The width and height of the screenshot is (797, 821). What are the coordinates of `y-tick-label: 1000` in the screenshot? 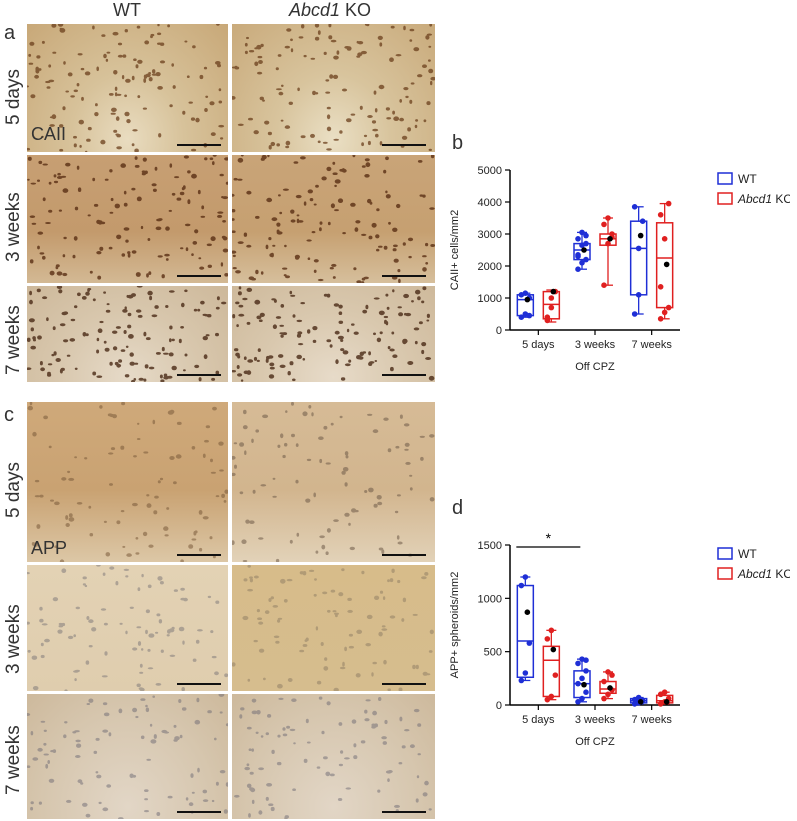 It's located at (490, 599).